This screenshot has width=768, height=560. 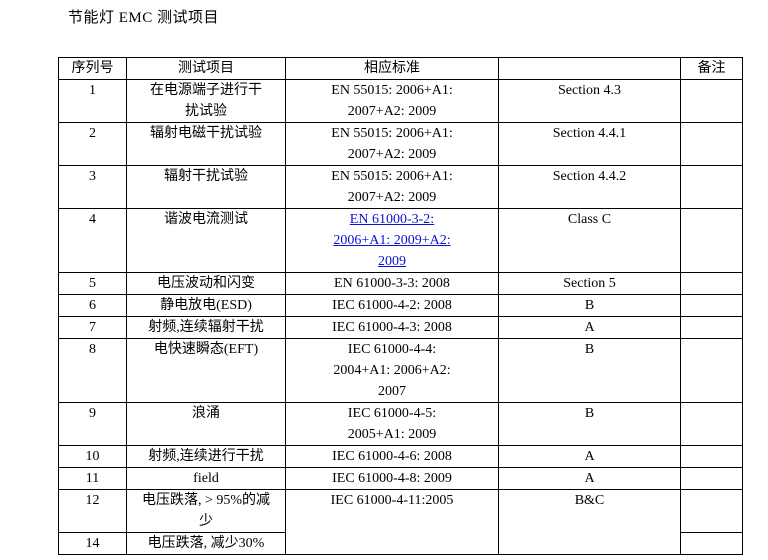 What do you see at coordinates (92, 456) in the screenshot?
I see `cell-serial: 10` at bounding box center [92, 456].